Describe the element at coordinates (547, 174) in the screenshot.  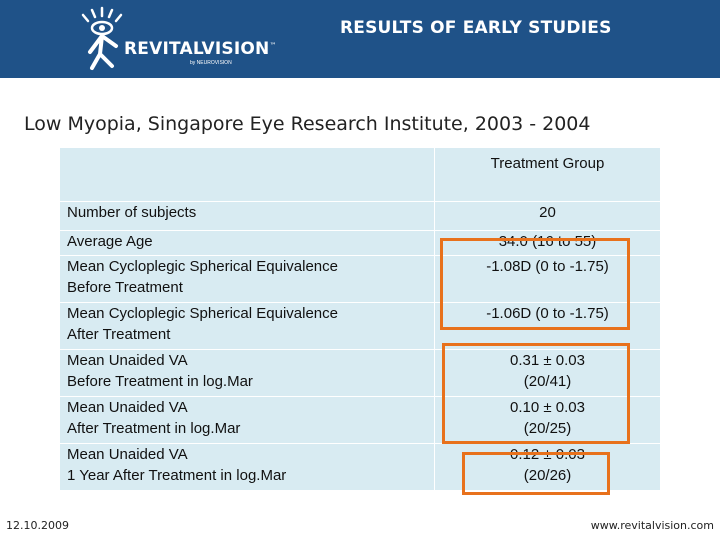
I see `treatment-group-header: Treatment Group` at that location.